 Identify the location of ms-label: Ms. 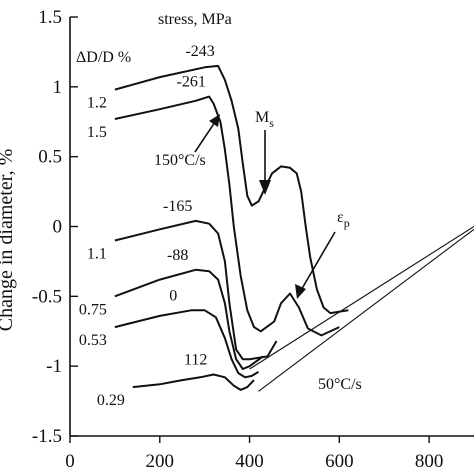
(264, 119).